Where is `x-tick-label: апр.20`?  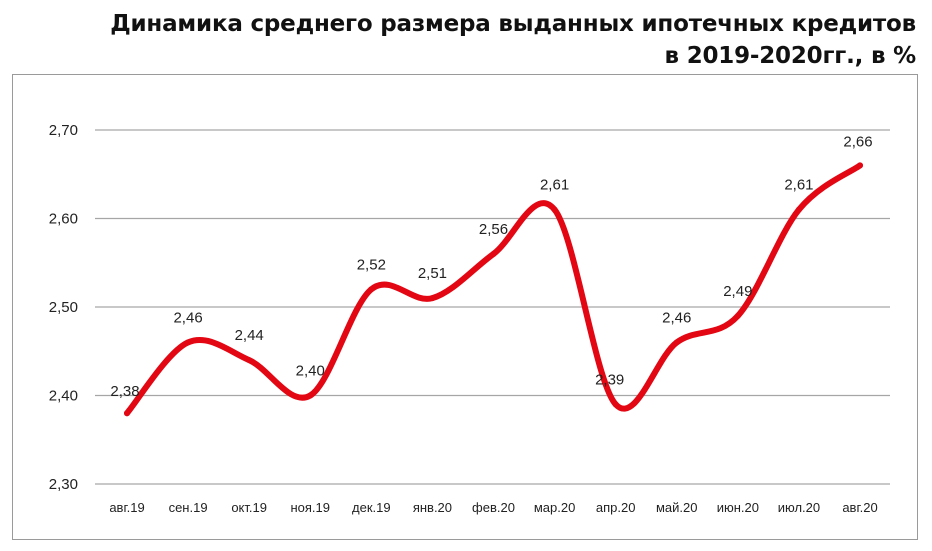
x-tick-label: апр.20 is located at coordinates (616, 507).